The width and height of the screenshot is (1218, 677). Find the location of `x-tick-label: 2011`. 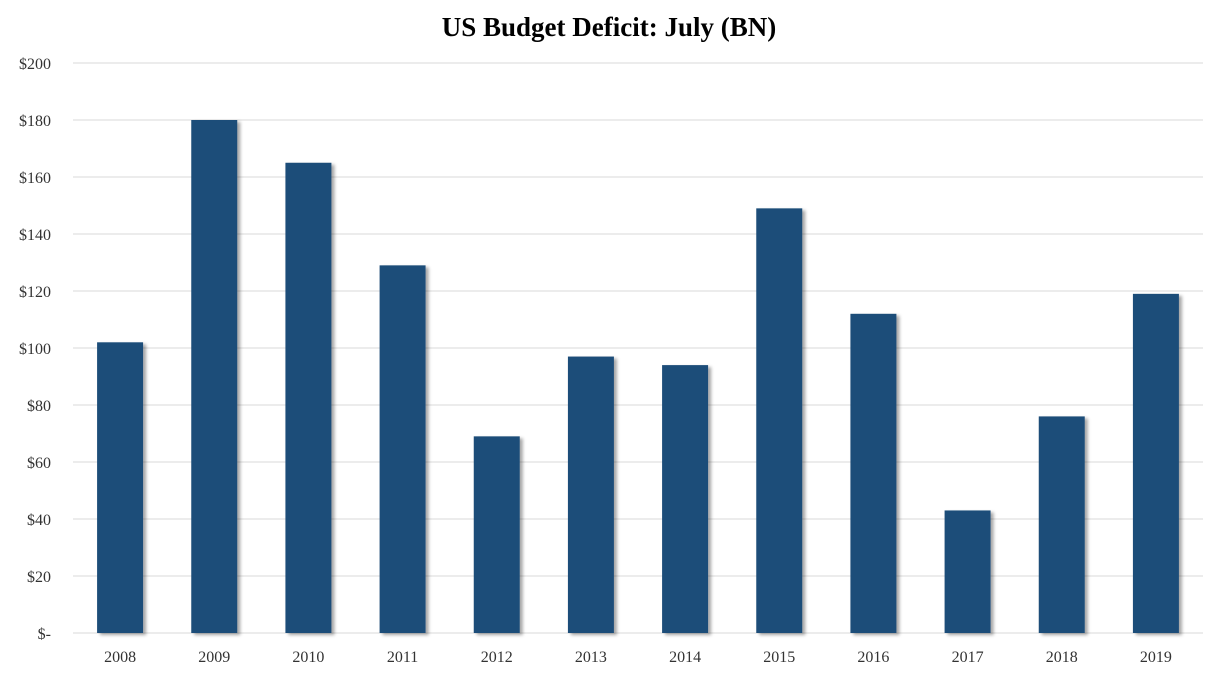

x-tick-label: 2011 is located at coordinates (402, 657).